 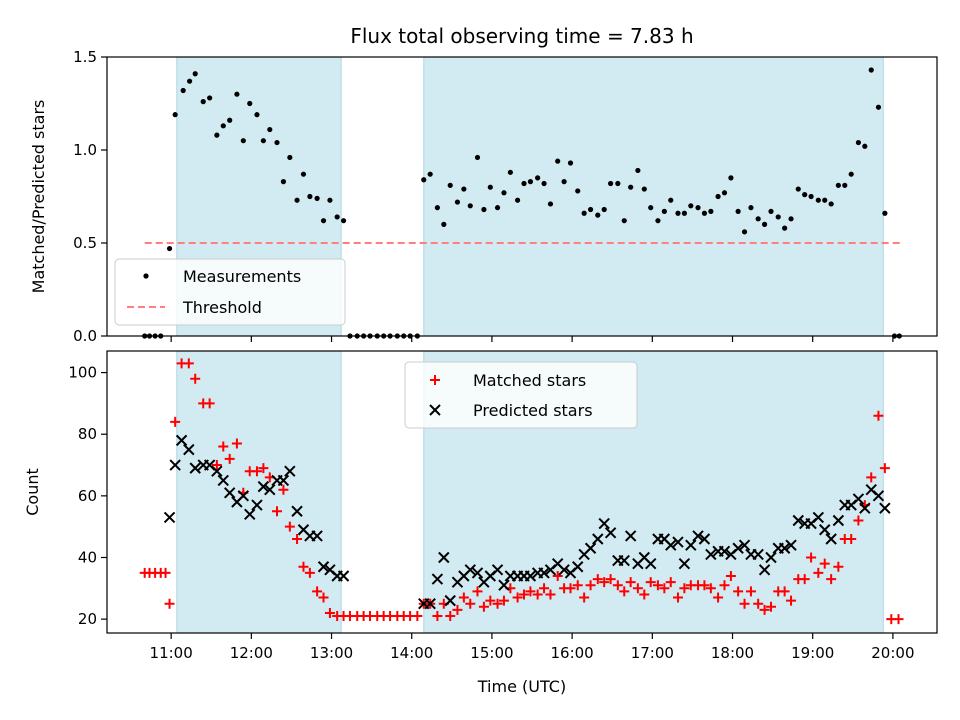 I want to click on x-tick-label: 13:00, so click(x=331, y=653).